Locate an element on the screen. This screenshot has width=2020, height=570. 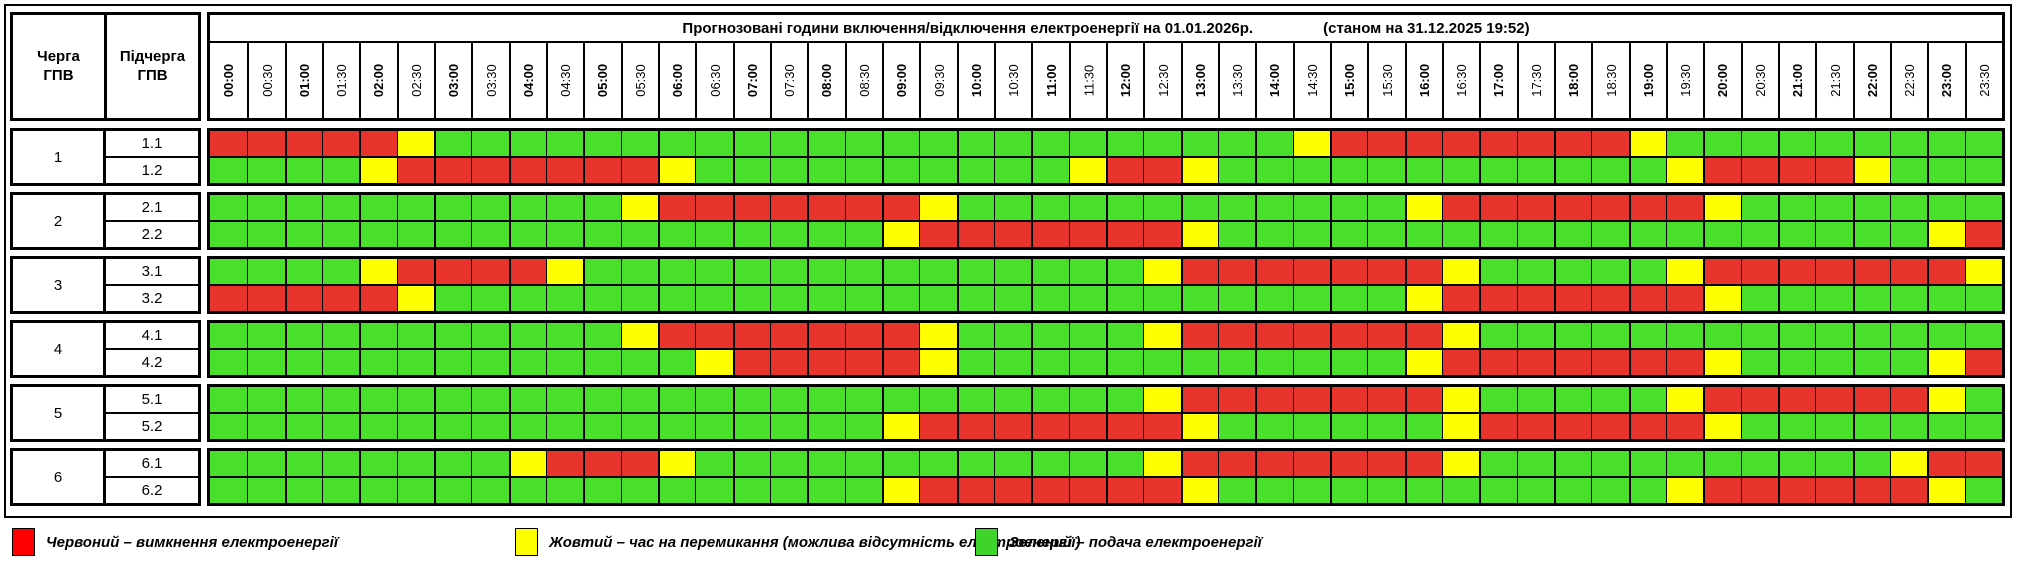
schedule-row-4.2 is located at coordinates (1106, 362).